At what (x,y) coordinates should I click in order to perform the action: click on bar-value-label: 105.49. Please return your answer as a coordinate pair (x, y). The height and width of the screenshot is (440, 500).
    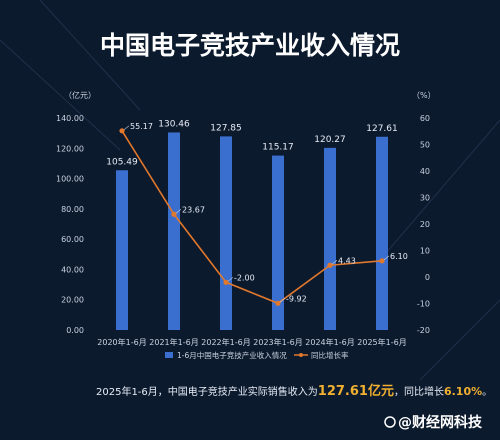
    Looking at the image, I should click on (122, 162).